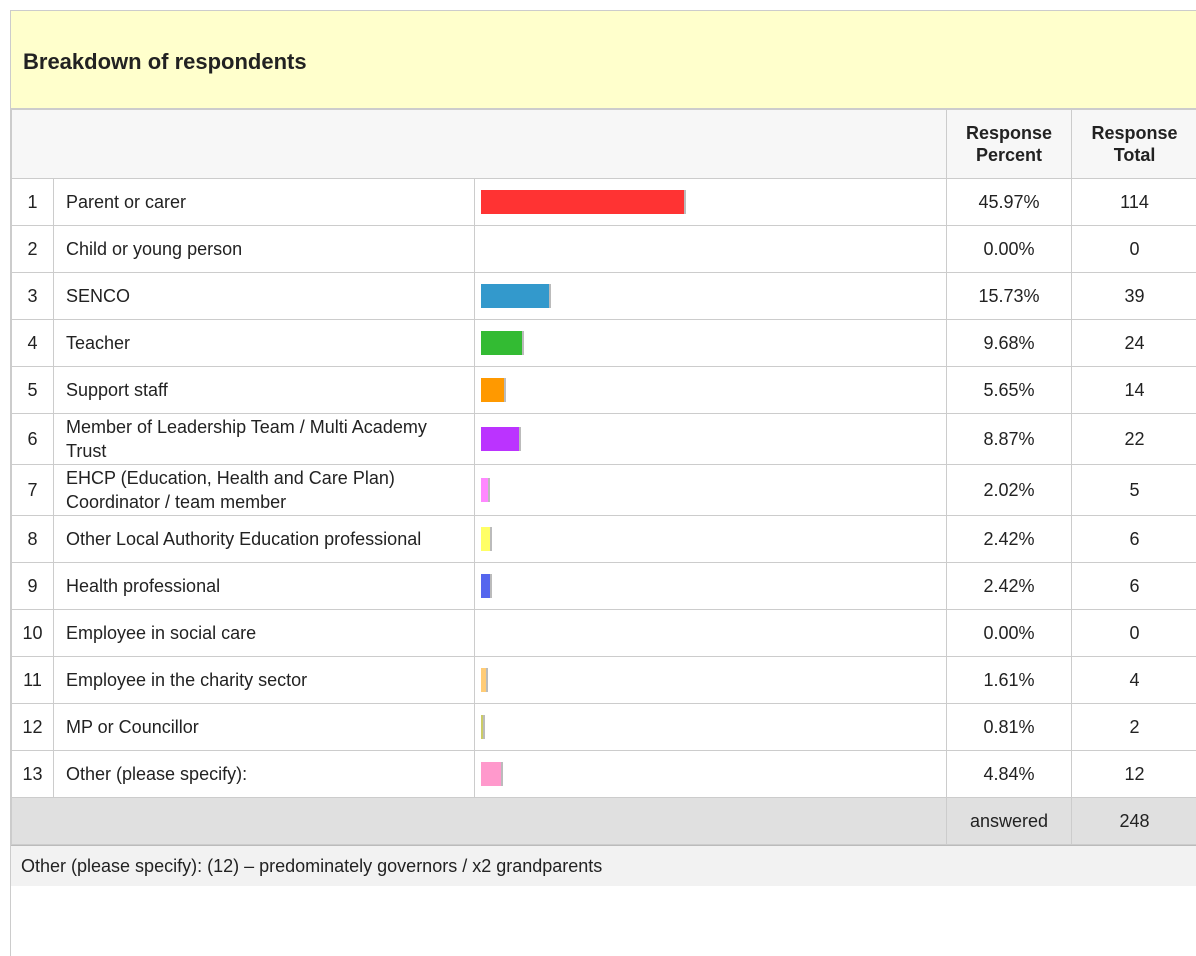  I want to click on row-label: Employee in social care, so click(264, 633).